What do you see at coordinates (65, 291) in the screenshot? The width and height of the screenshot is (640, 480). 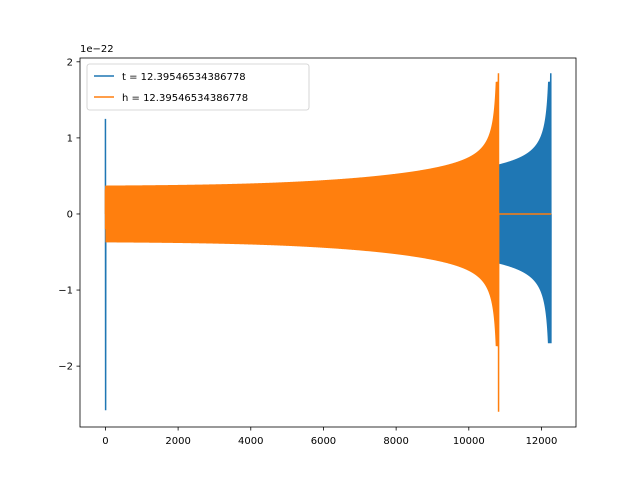 I see `y-tick-label: −1` at bounding box center [65, 291].